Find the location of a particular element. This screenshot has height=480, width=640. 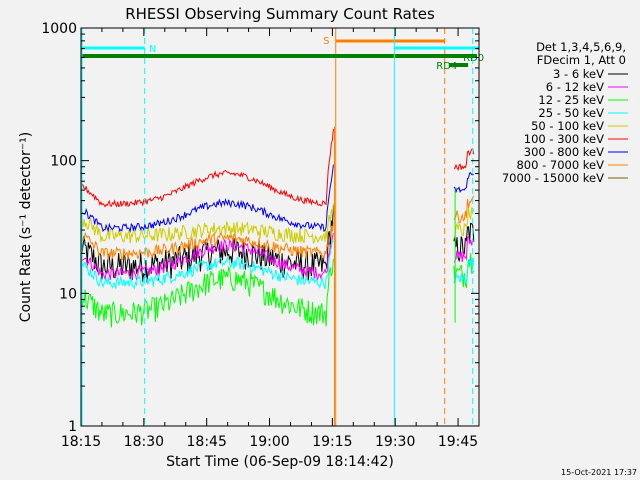

legend-label: 50 - 100 keV is located at coordinates (567, 126).